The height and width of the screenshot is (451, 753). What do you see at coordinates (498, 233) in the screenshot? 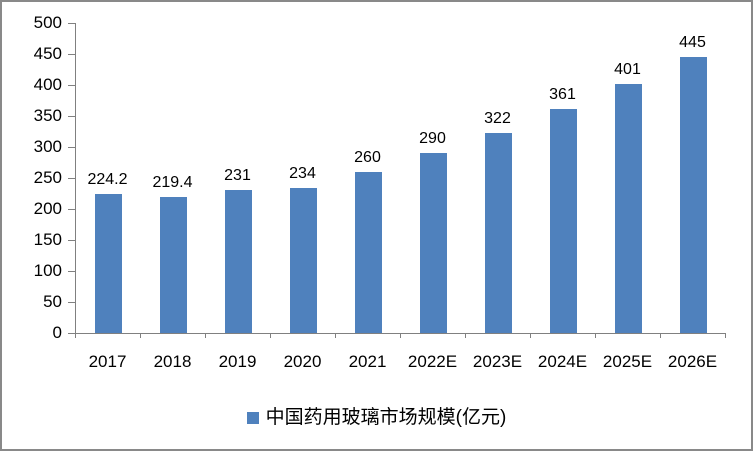
I see `bar-2023E` at bounding box center [498, 233].